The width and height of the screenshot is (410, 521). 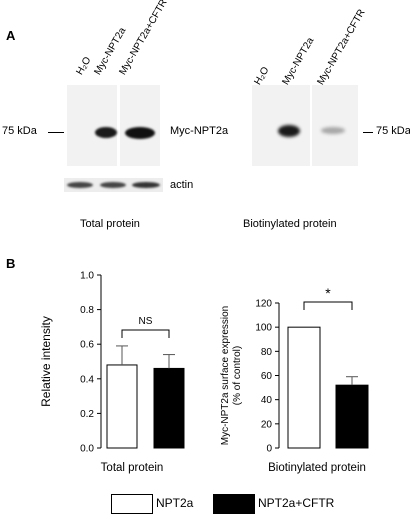 I want to click on significance-label: NS, so click(x=146, y=321).